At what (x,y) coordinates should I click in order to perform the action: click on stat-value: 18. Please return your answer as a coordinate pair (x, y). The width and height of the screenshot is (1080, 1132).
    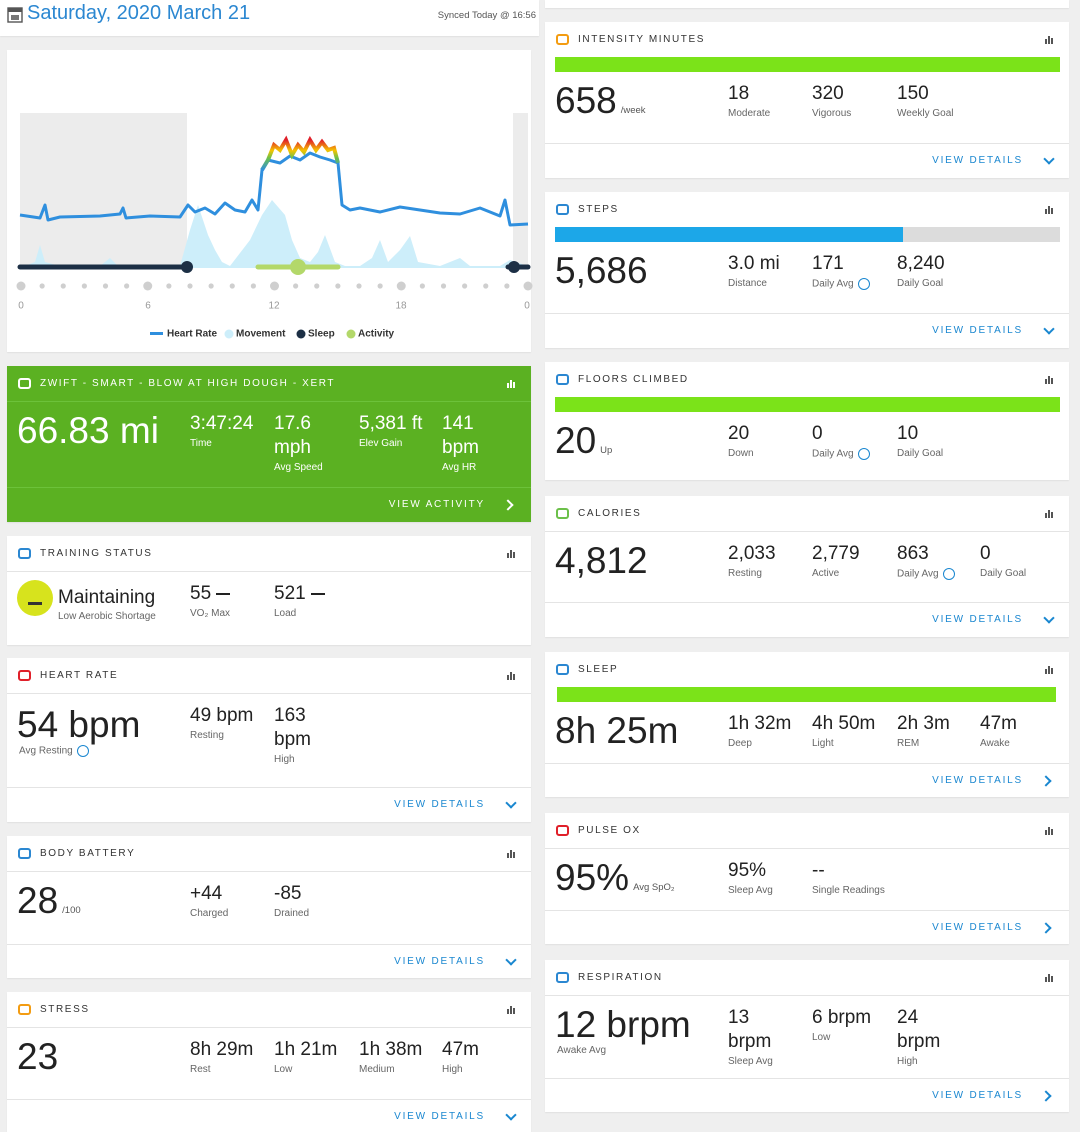
    Looking at the image, I should click on (739, 93).